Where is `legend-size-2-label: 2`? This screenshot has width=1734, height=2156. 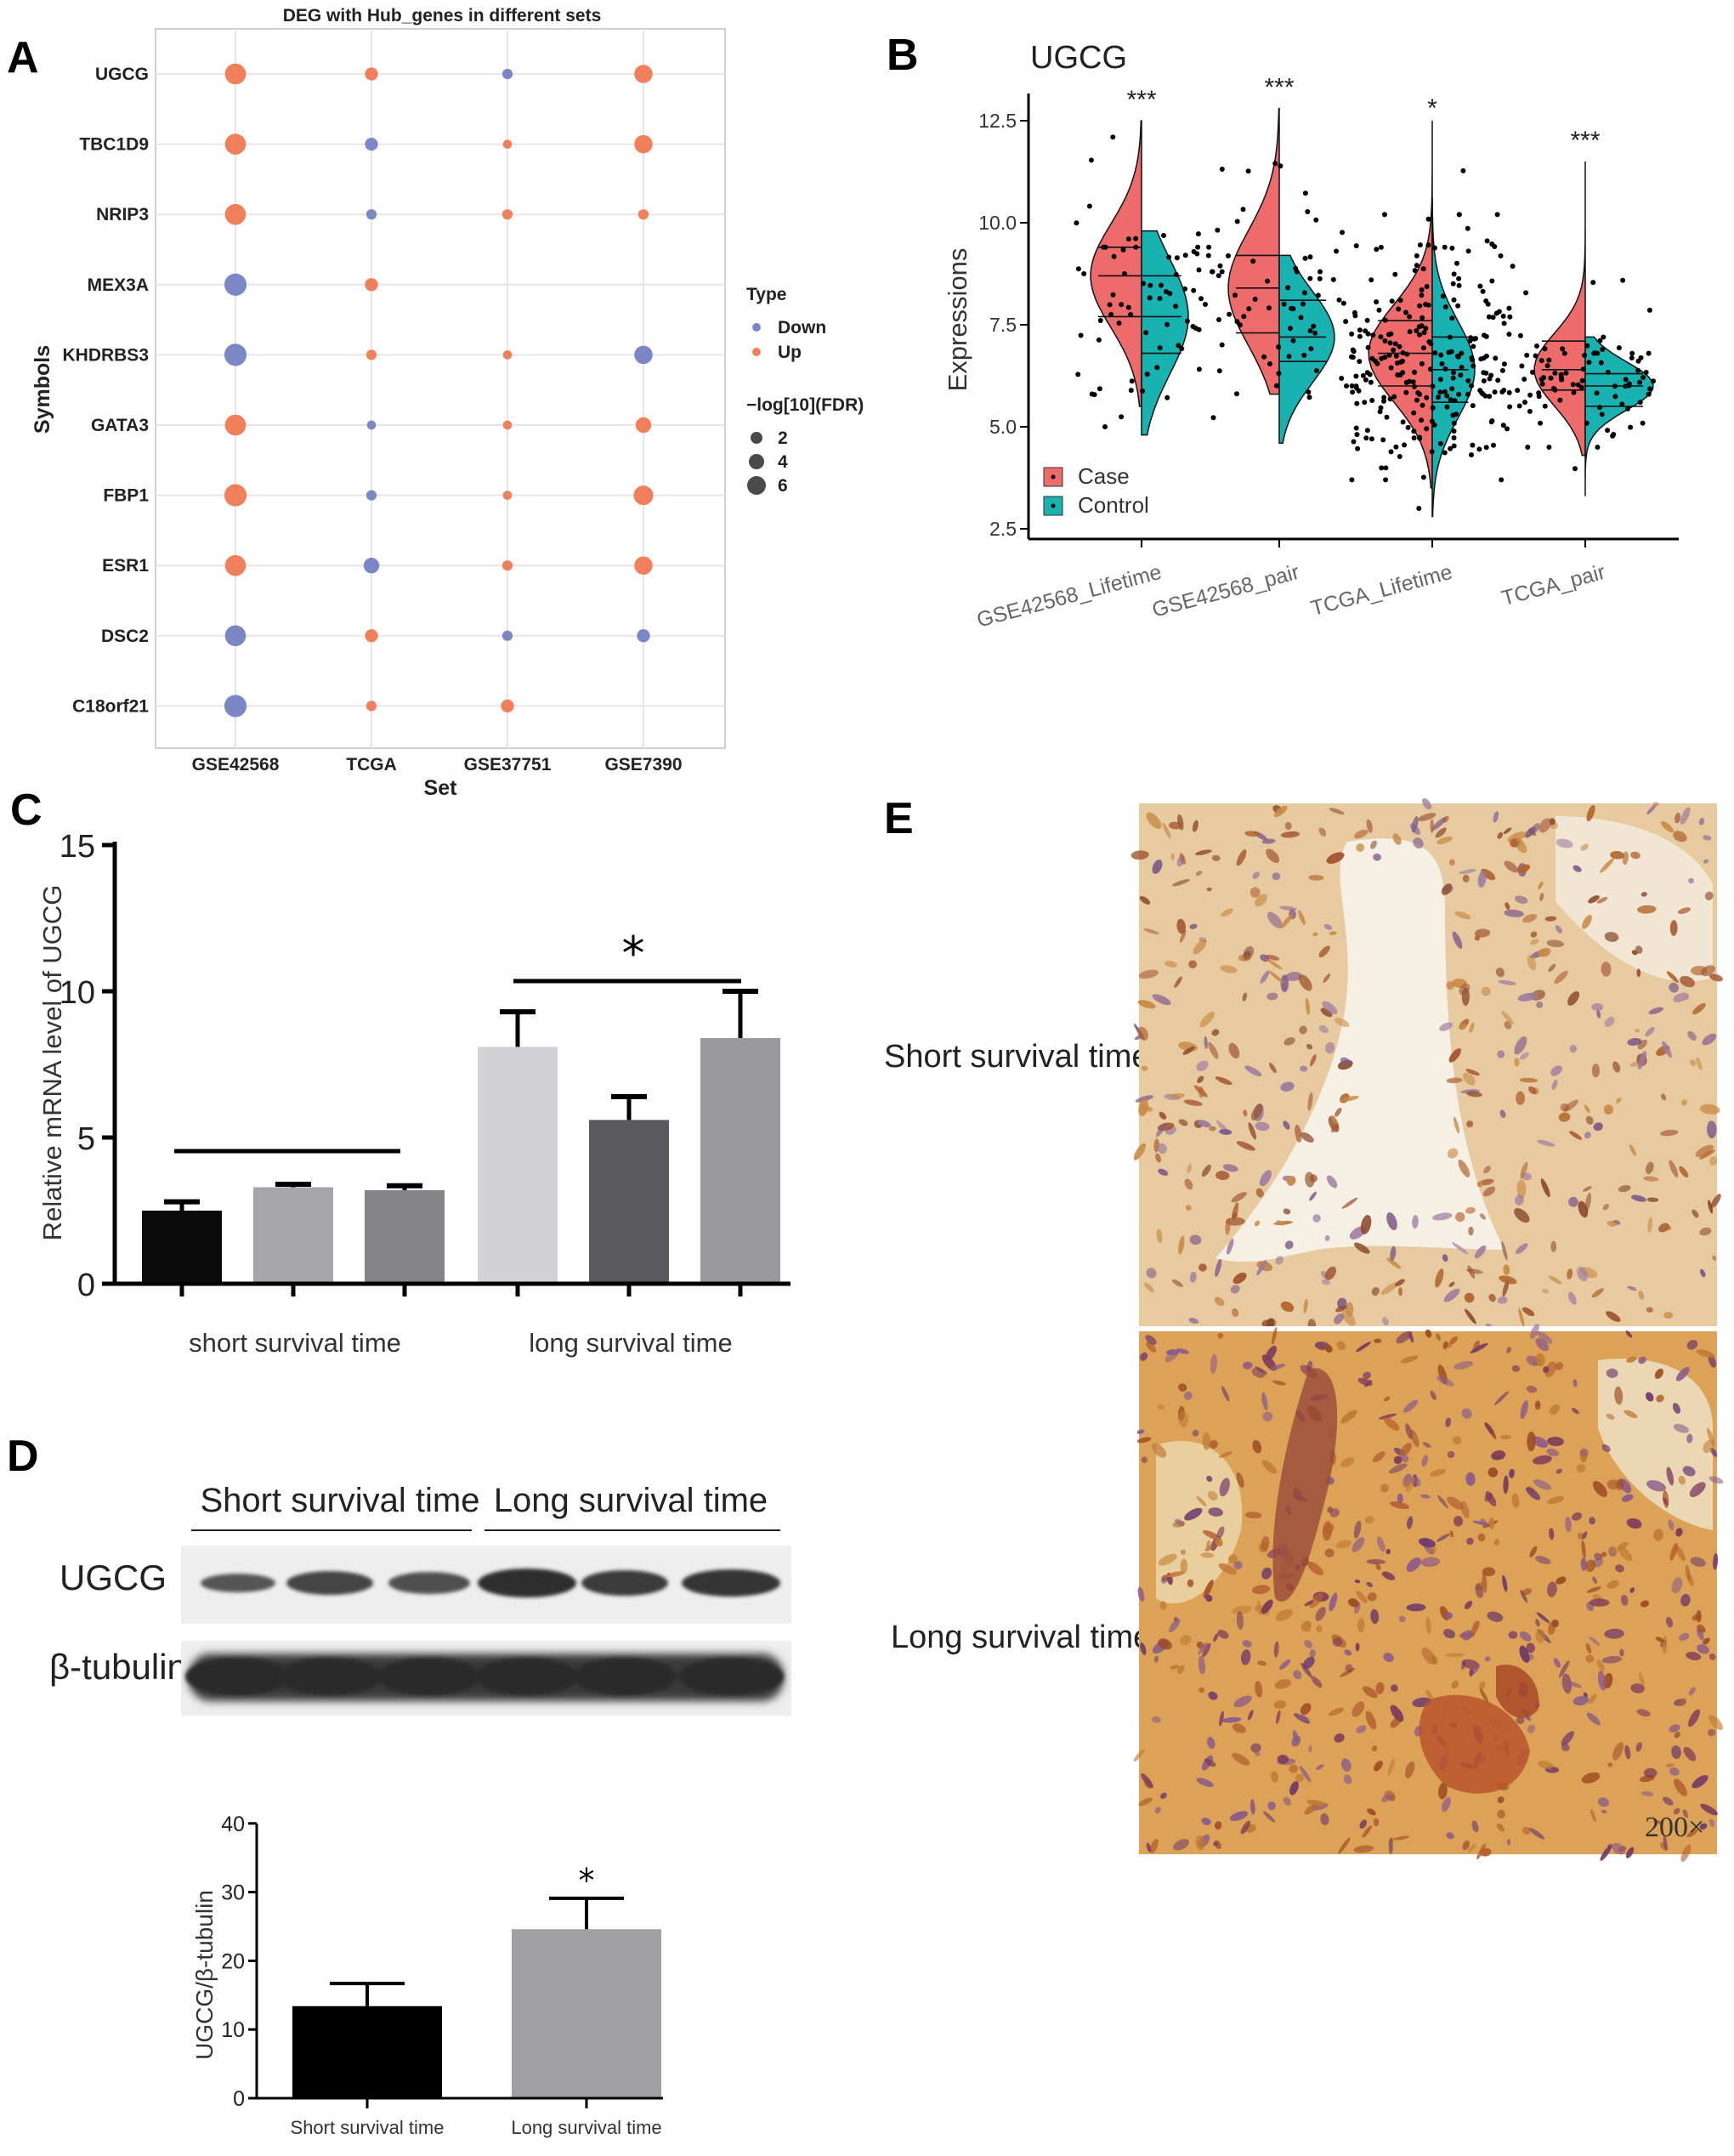
legend-size-2-label: 2 is located at coordinates (783, 438).